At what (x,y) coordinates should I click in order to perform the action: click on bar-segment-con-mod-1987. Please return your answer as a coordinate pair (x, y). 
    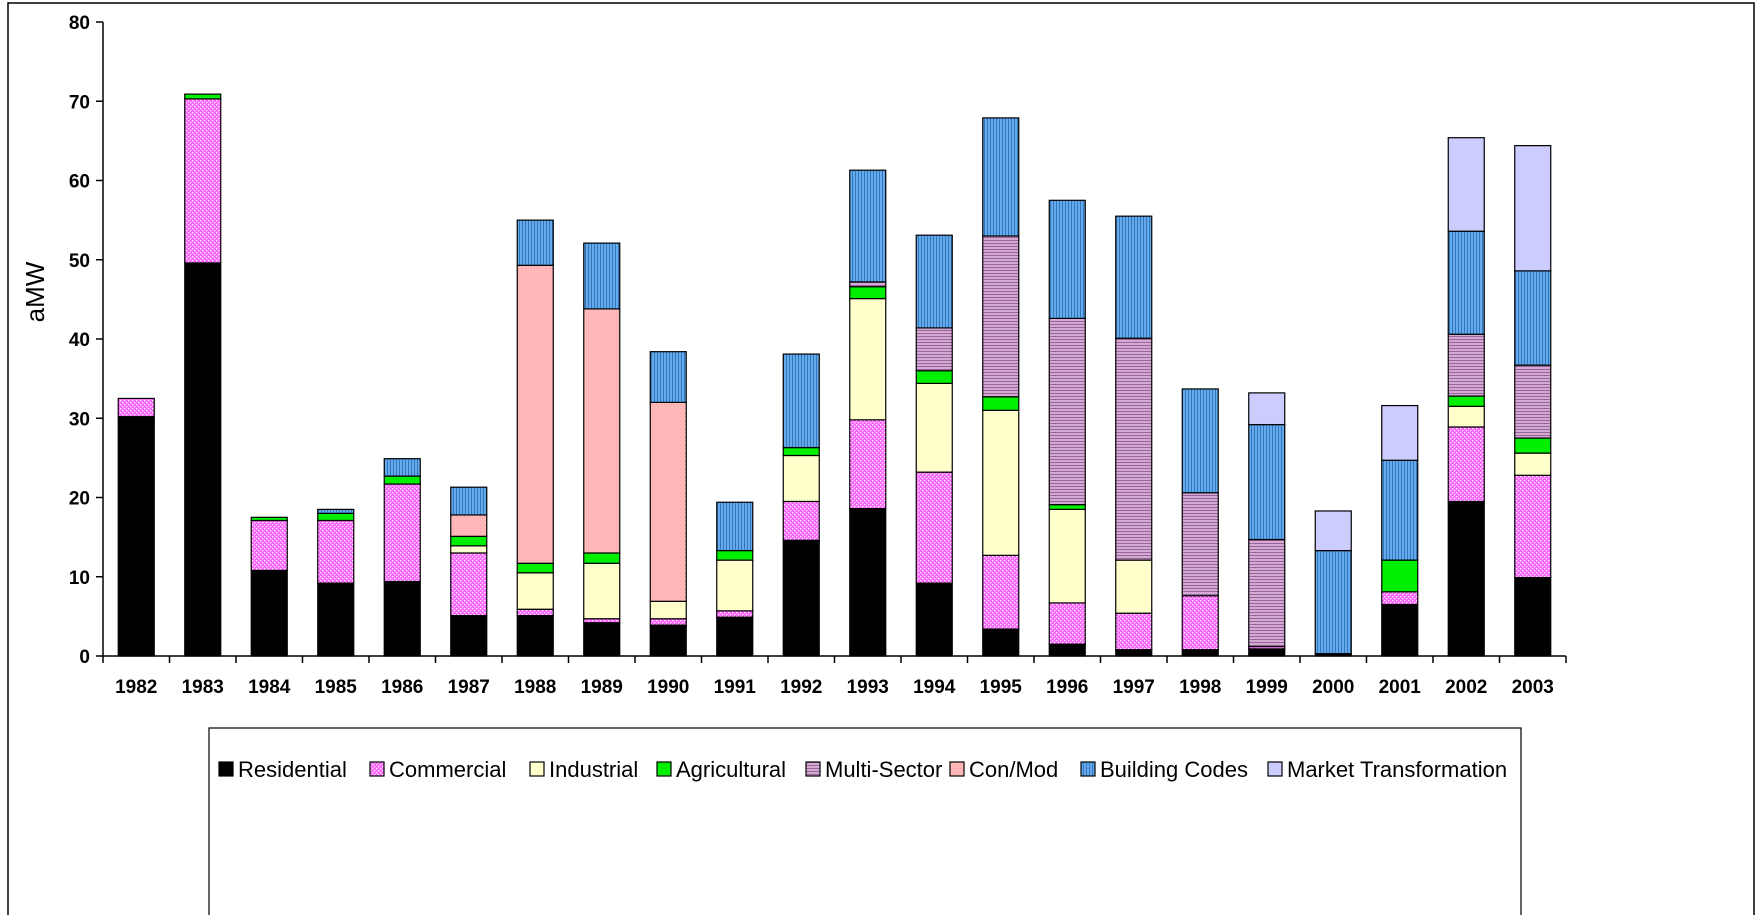
    Looking at the image, I should click on (469, 525).